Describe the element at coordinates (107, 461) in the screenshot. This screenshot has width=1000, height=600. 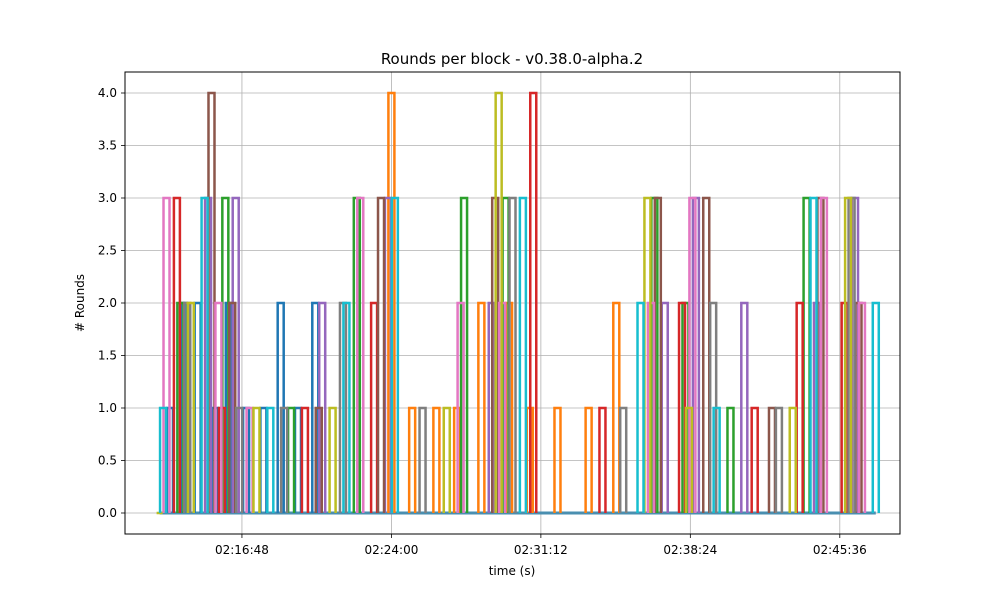
I see `y-tick-label: 0.5` at that location.